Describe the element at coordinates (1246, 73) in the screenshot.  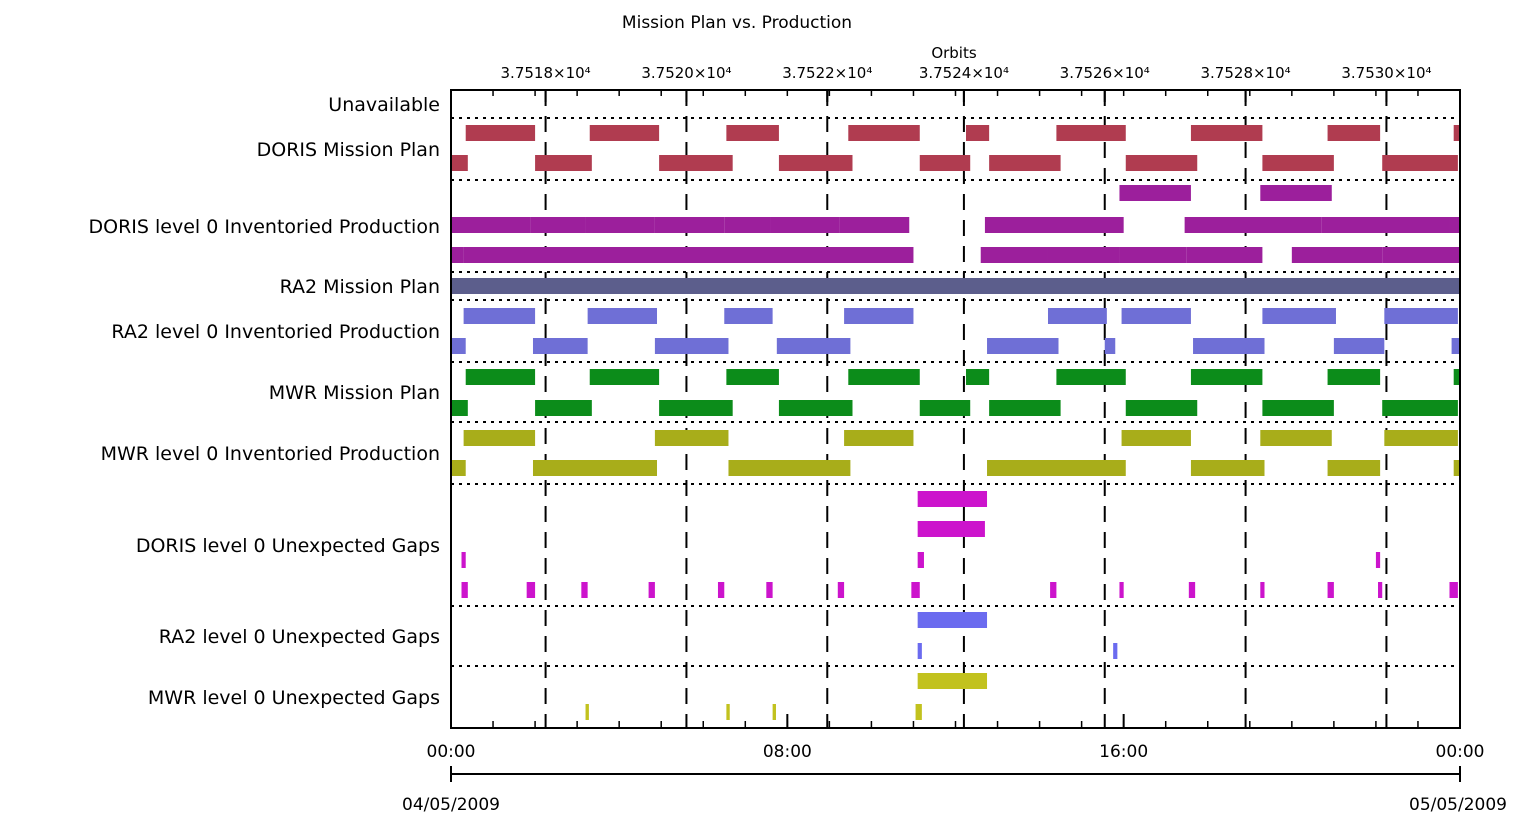
I see `orbit-tick-label: 3.7528×10⁴` at that location.